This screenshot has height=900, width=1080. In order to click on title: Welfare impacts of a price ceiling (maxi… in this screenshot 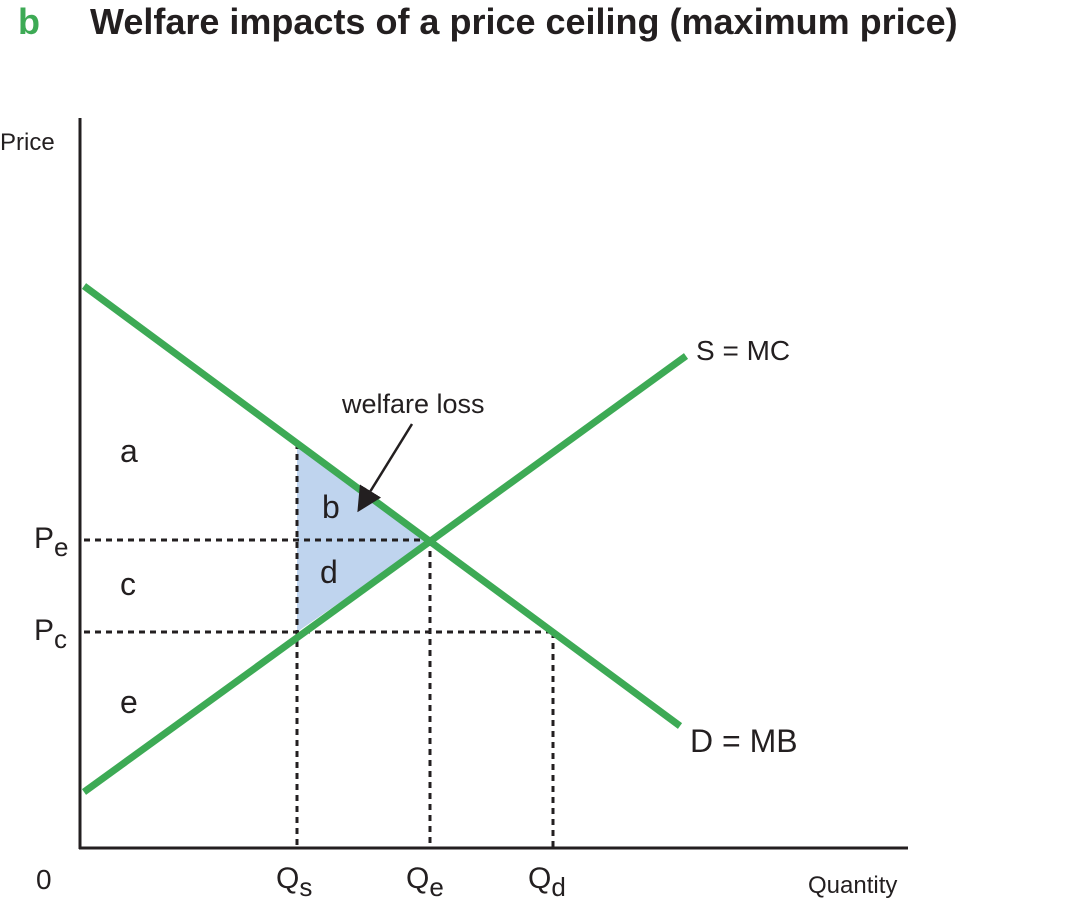, I will do `click(524, 21)`.